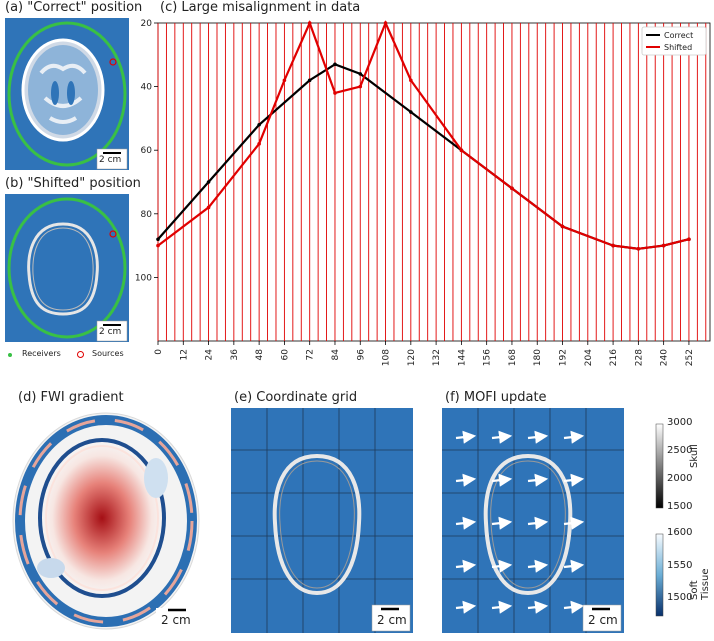  What do you see at coordinates (210, 355) in the screenshot?
I see `x-tick-label: 24` at bounding box center [210, 355].